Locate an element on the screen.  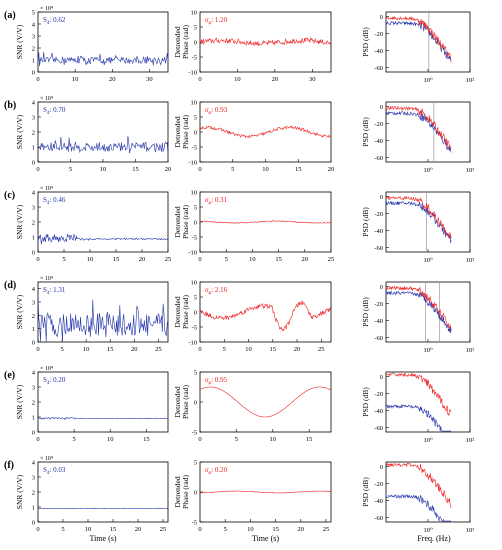
sigma-annotation: σφ: 2.16 is located at coordinates (216, 291).